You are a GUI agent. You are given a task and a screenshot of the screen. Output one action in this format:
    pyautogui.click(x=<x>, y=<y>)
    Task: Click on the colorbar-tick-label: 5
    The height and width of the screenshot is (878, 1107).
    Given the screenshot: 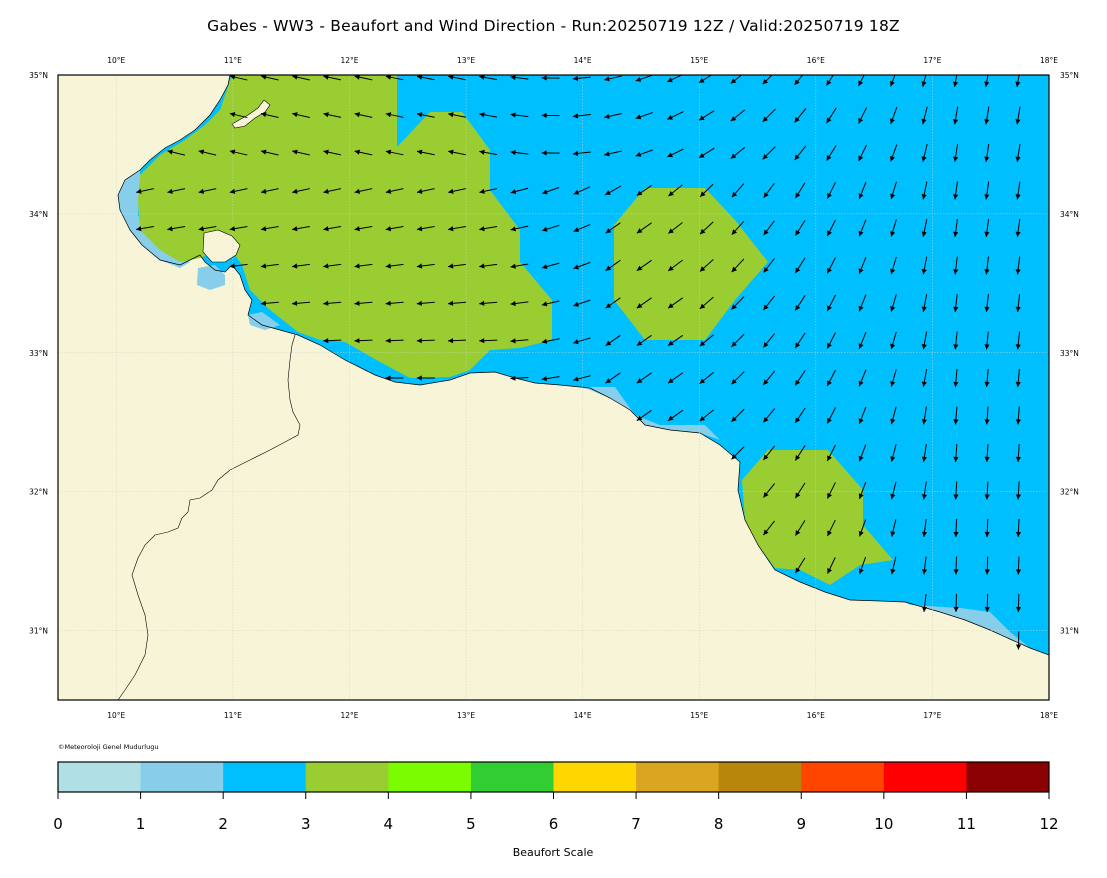 What is the action you would take?
    pyautogui.click(x=471, y=824)
    